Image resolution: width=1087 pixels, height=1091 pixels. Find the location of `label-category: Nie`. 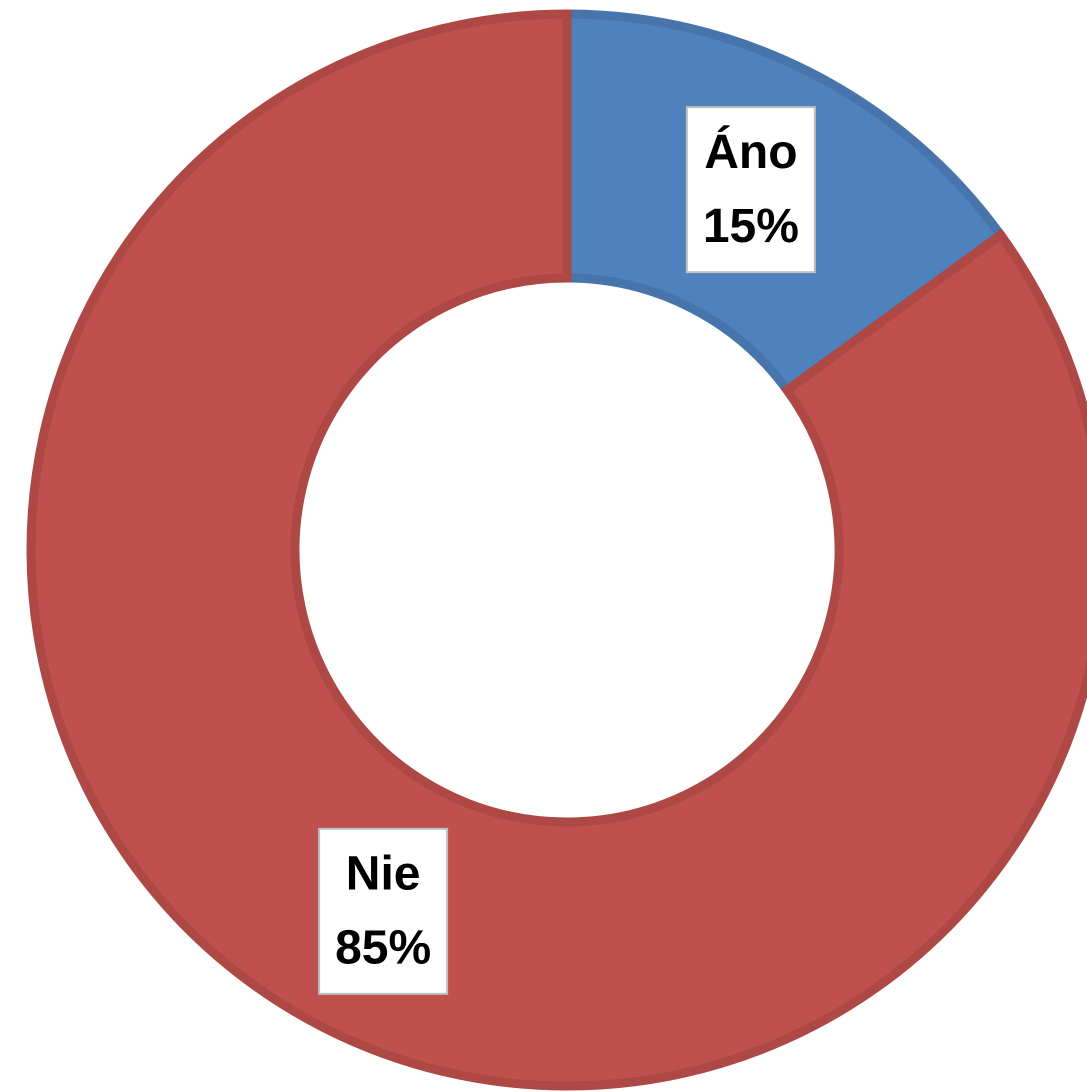

label-category: Nie is located at coordinates (383, 874).